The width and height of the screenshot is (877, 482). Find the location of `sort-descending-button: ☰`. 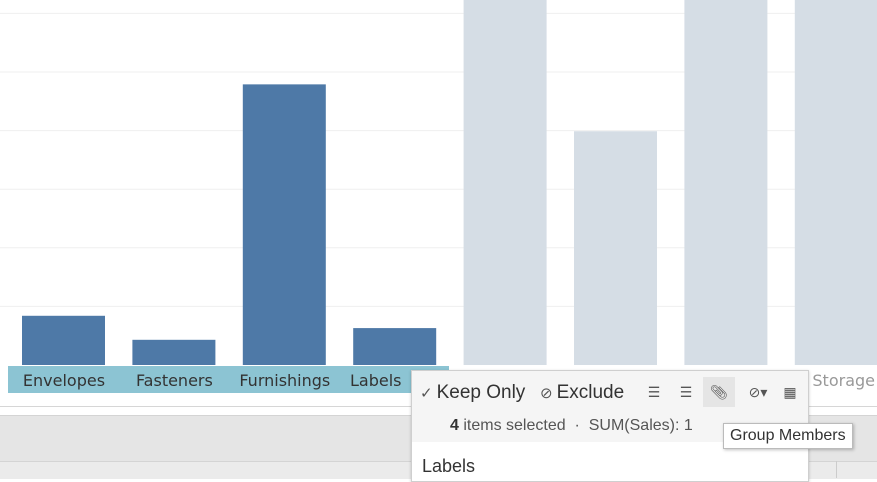

sort-descending-button: ☰ is located at coordinates (686, 392).